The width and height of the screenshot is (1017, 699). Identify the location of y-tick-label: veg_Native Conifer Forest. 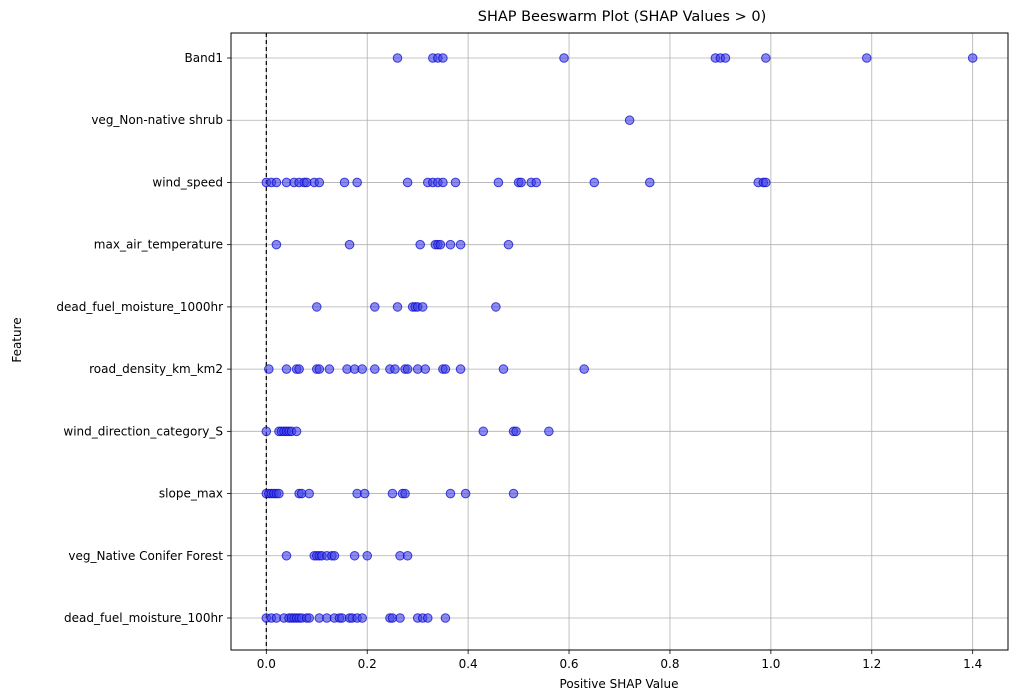
(145, 556).